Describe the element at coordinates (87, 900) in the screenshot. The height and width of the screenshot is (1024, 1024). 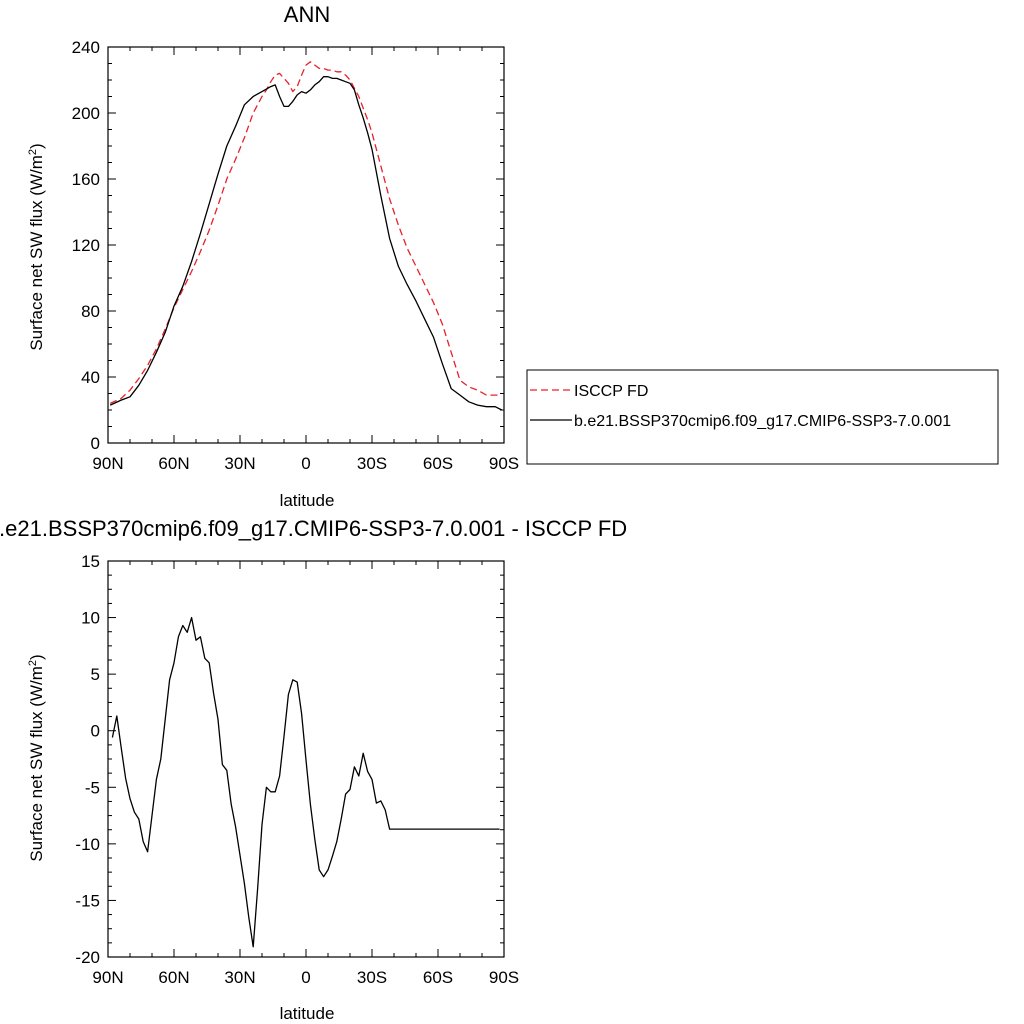
I see `y-tick-label: -15` at that location.